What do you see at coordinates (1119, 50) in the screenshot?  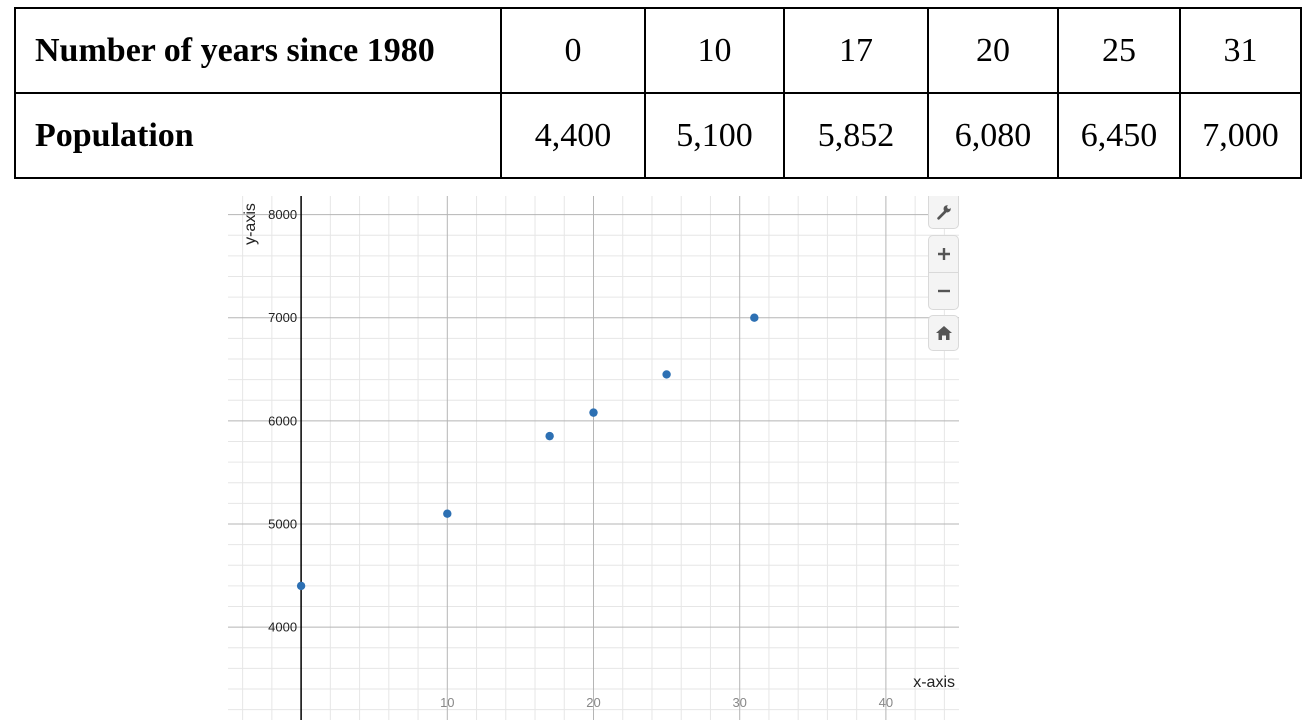 I see `table-cell: 25` at bounding box center [1119, 50].